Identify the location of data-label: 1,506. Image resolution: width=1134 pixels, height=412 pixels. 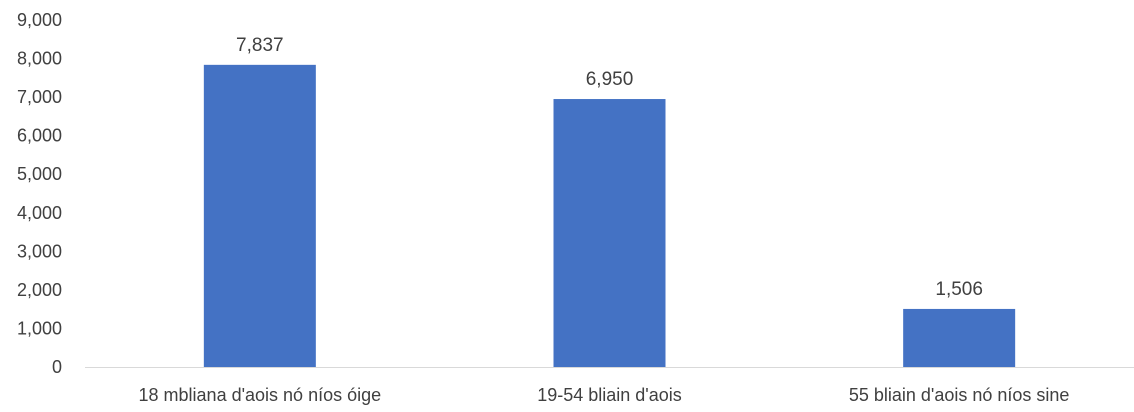
(959, 289).